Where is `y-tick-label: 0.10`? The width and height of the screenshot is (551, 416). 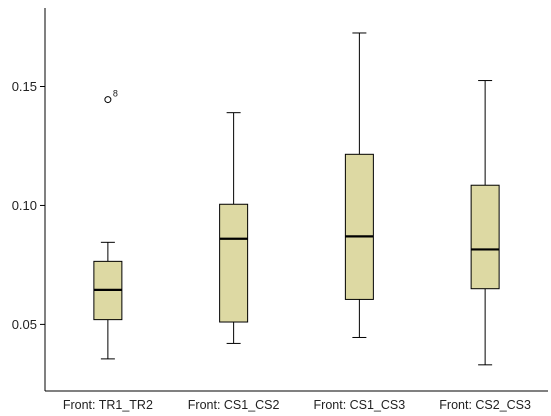 y-tick-label: 0.10 is located at coordinates (24, 205).